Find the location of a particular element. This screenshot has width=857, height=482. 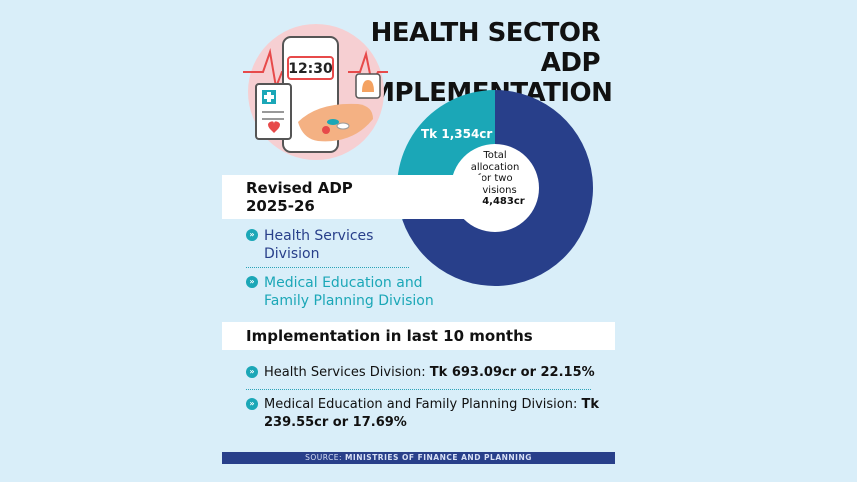

revised-adp-heading: Revised ADP 2025-26 is located at coordinates (299, 197).